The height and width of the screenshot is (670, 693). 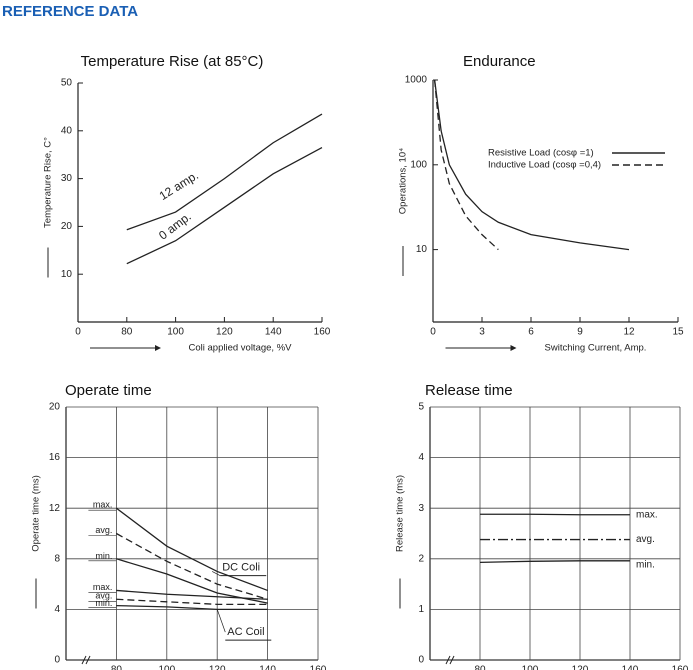 What do you see at coordinates (482, 332) in the screenshot?
I see `x-tick-label: 3` at bounding box center [482, 332].